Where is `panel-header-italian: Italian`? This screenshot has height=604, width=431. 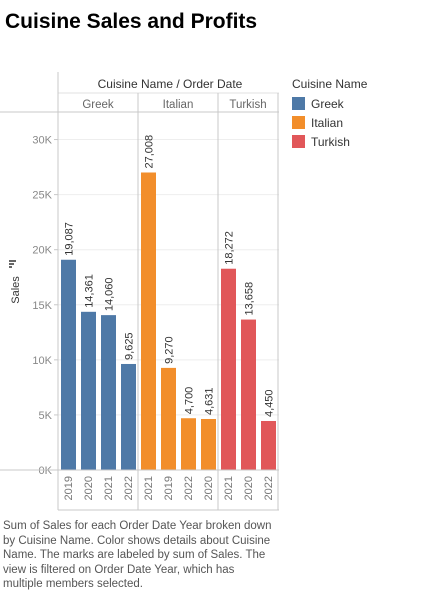 panel-header-italian: Italian is located at coordinates (178, 105).